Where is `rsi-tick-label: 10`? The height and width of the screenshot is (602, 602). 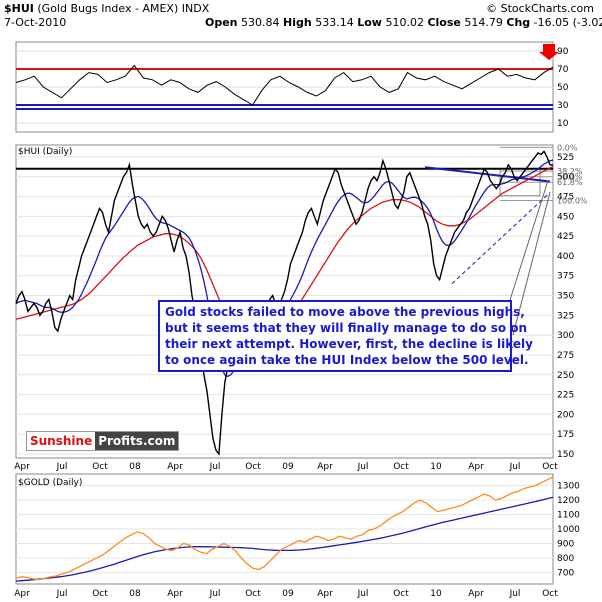
rsi-tick-label: 10 is located at coordinates (563, 124).